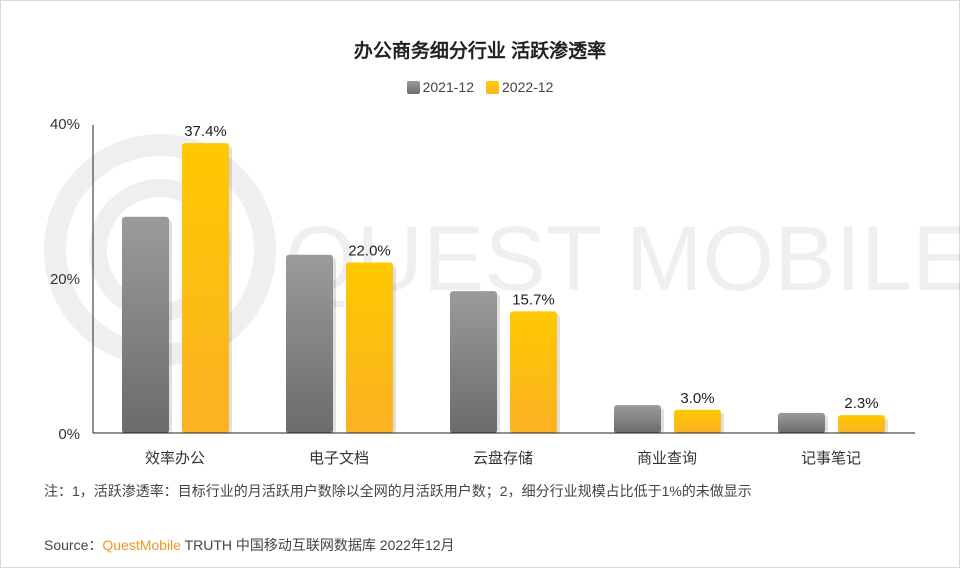 The width and height of the screenshot is (960, 568). Describe the element at coordinates (175, 458) in the screenshot. I see `x-tick-label: 效率办公` at that location.